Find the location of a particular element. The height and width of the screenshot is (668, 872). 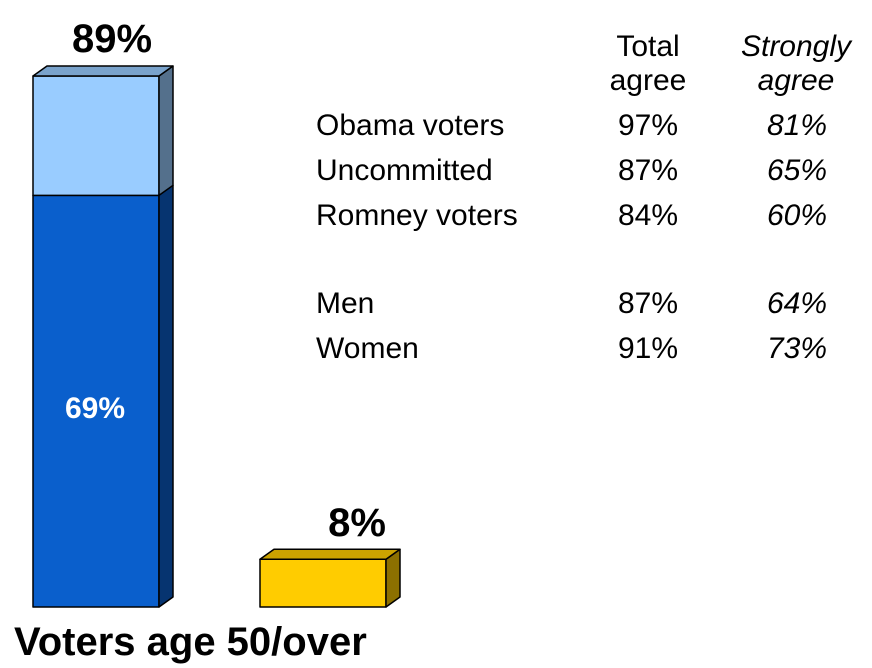

row-label: Uncommitted is located at coordinates (404, 170).